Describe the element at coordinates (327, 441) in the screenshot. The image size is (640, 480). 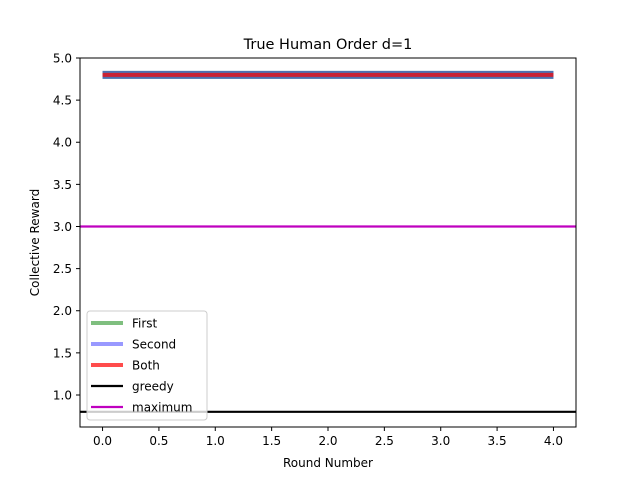
I see `x-tick-label: 2.0` at that location.